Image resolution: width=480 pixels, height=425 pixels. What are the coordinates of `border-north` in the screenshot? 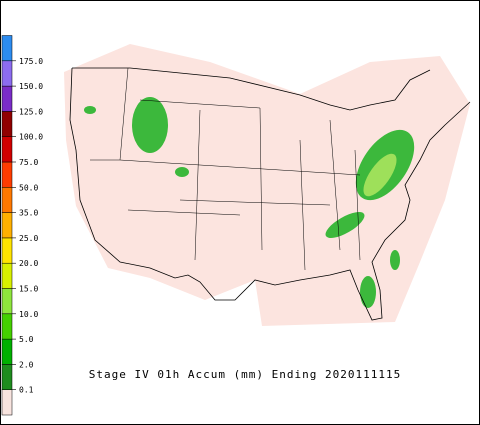 It's located at (251, 89).